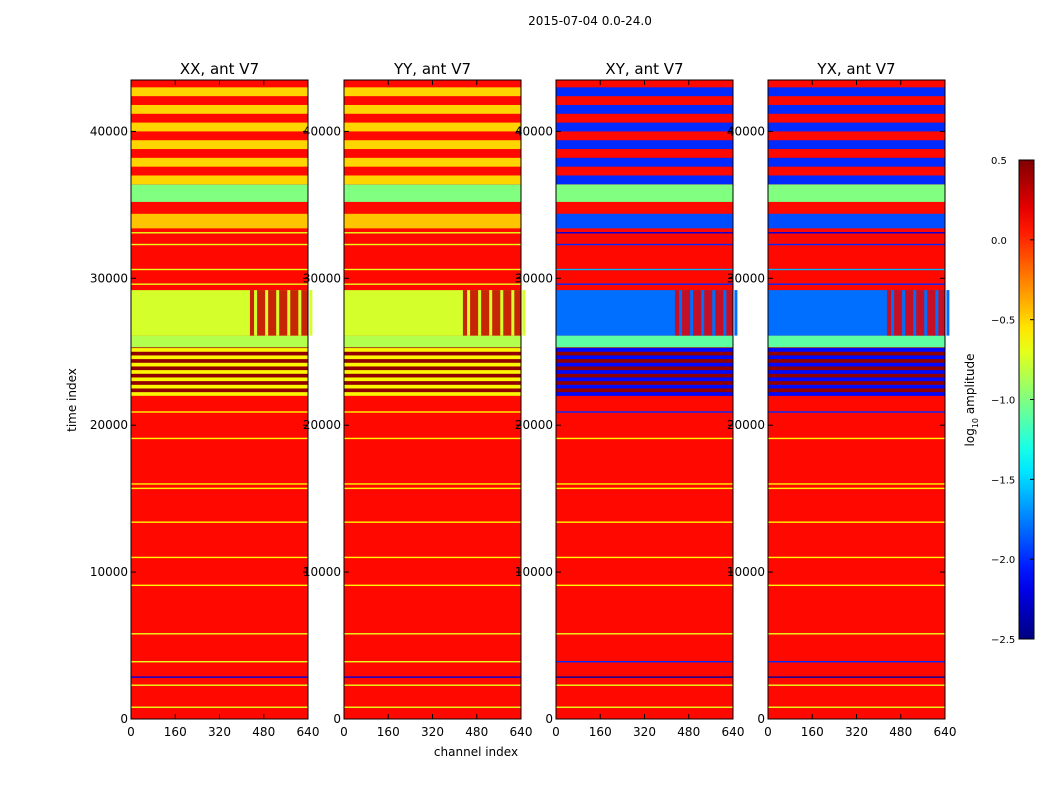 Image resolution: width=1050 pixels, height=800 pixels. I want to click on colorbar-label-suffix: amplitude, so click(970, 386).